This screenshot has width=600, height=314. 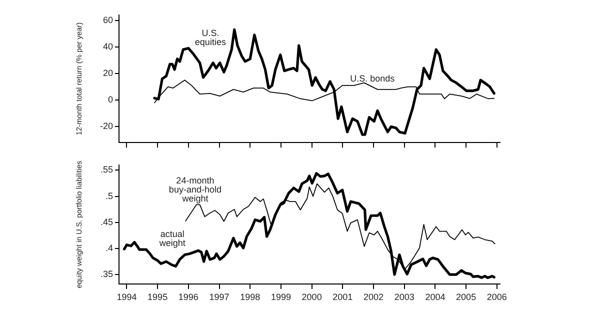 What do you see at coordinates (342, 297) in the screenshot?
I see `x-tick-label: 2001` at bounding box center [342, 297].